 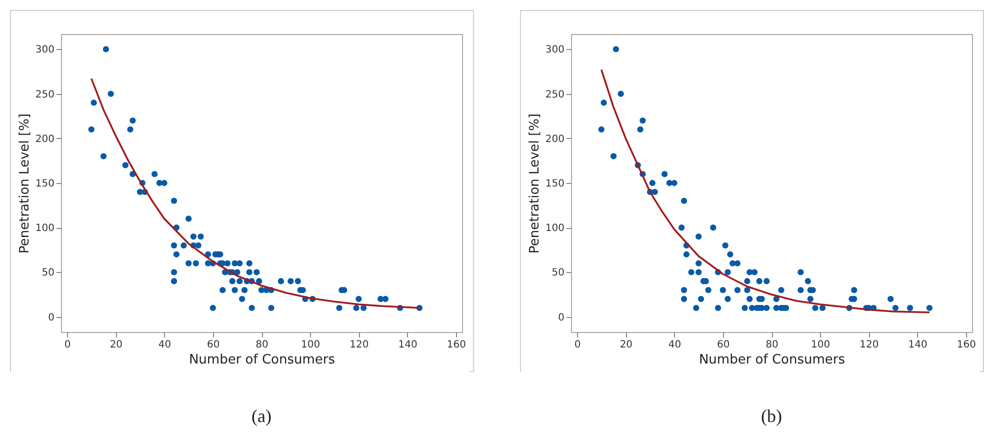 I want to click on text: (a), so click(x=262, y=416).